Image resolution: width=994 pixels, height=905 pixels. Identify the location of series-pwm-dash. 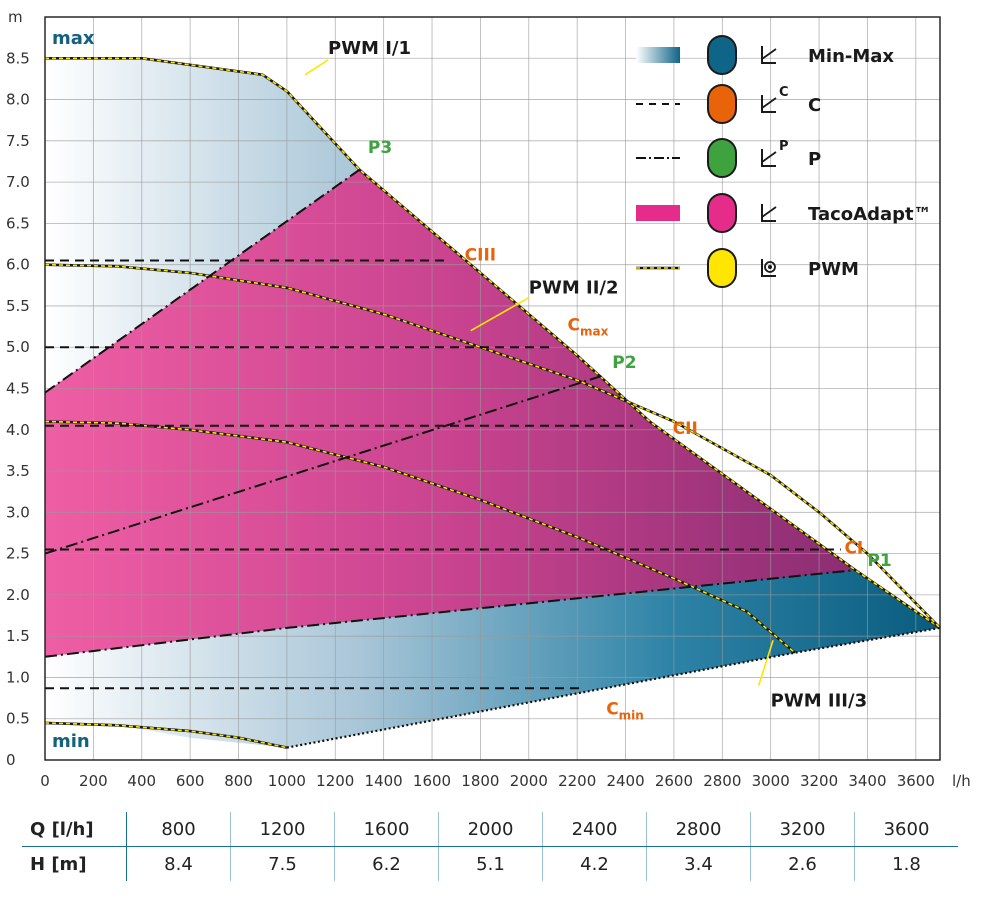
(166, 735).